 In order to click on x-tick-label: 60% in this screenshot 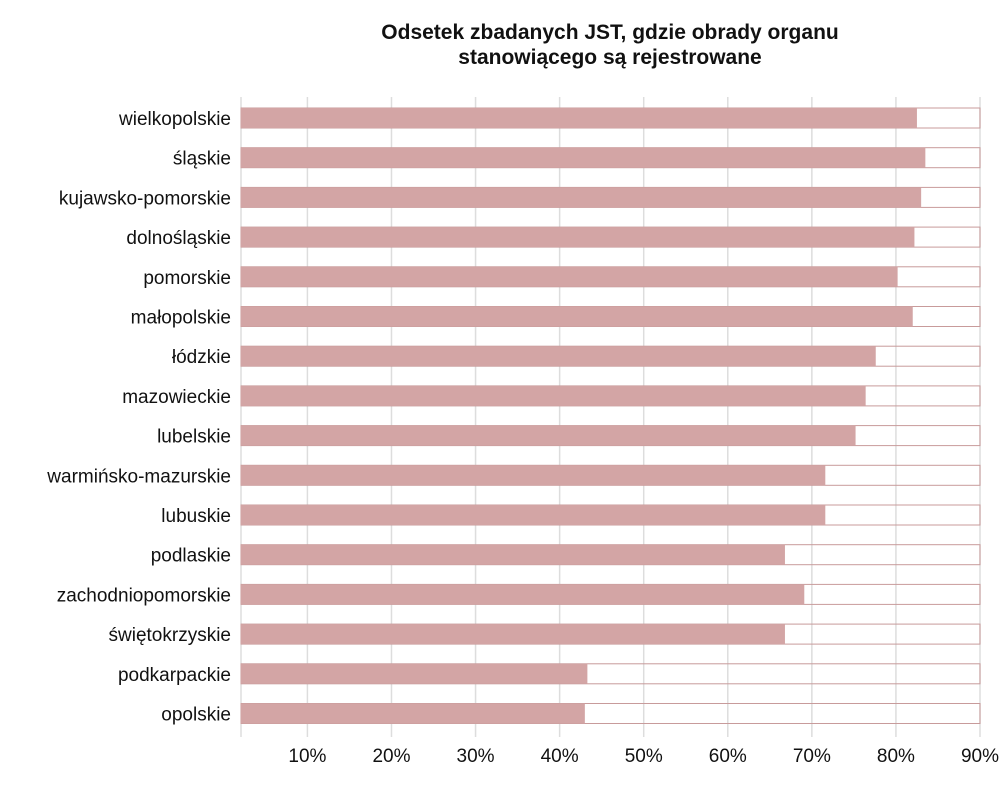, I will do `click(728, 756)`.